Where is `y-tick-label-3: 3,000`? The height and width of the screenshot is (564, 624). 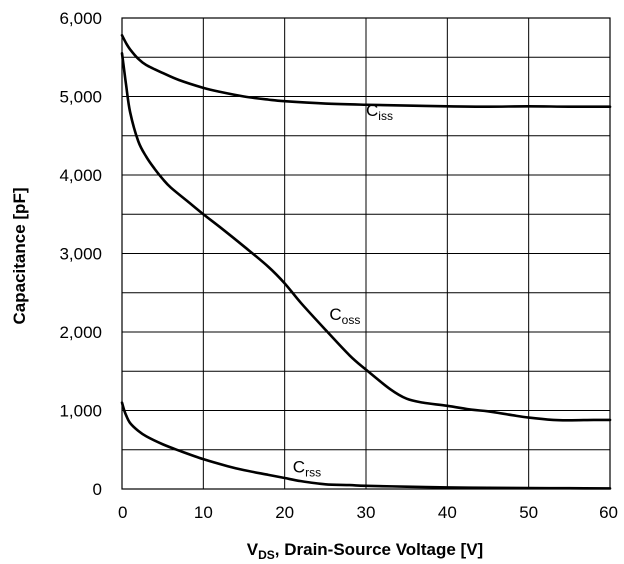 y-tick-label-3: 3,000 is located at coordinates (80, 254).